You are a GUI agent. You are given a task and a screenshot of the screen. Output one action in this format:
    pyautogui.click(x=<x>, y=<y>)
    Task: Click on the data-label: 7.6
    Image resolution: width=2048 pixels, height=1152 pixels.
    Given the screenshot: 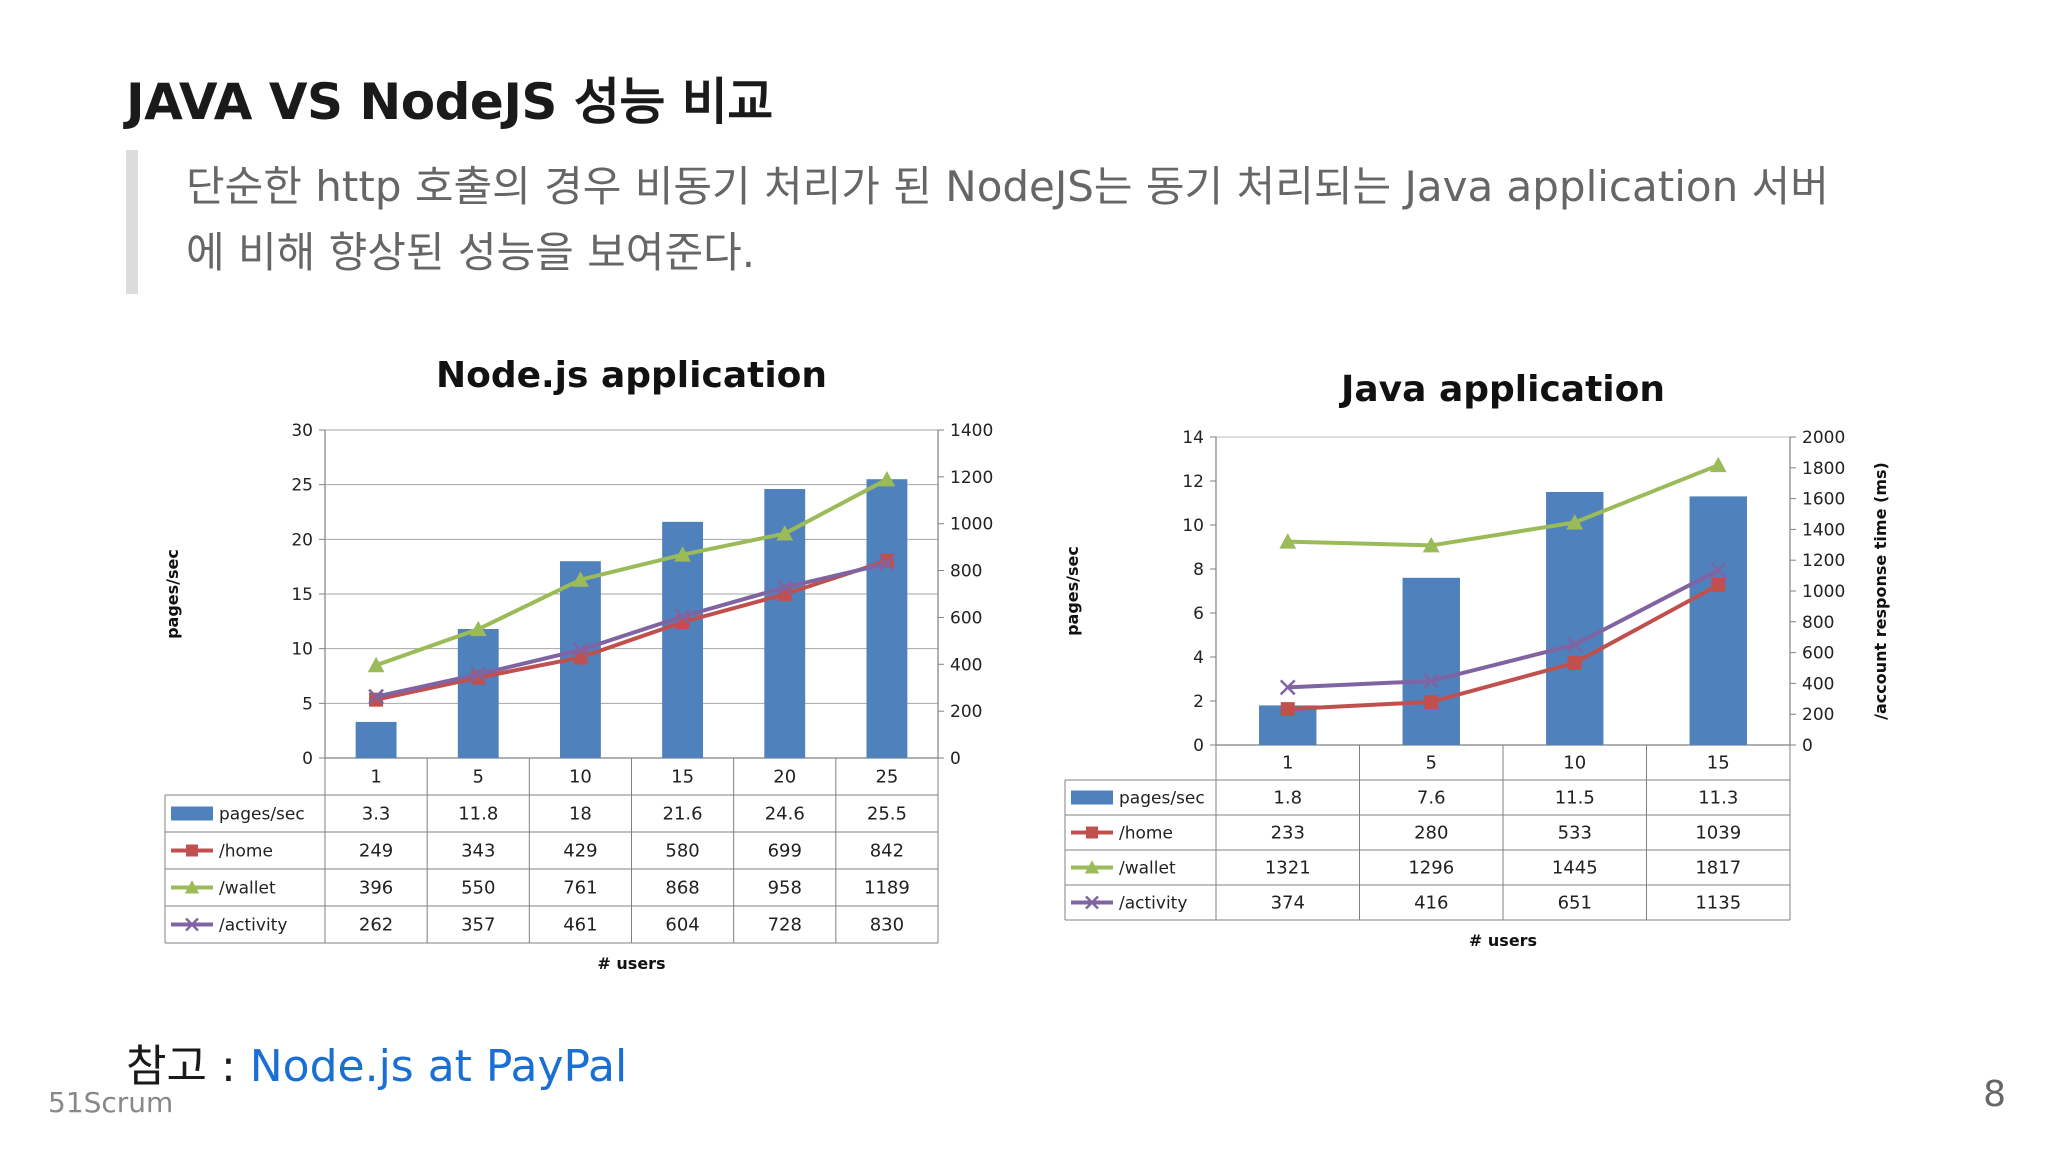 What is the action you would take?
    pyautogui.click(x=1431, y=798)
    